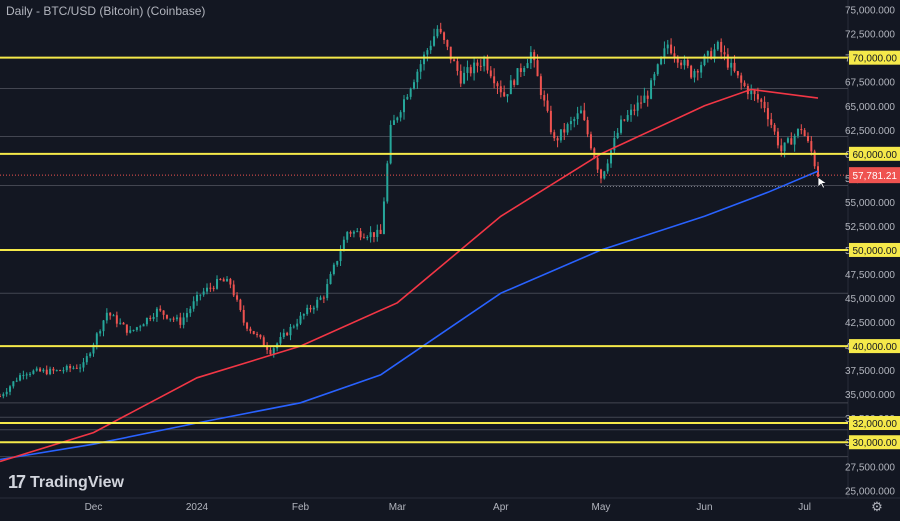 The height and width of the screenshot is (521, 900). What do you see at coordinates (870, 395) in the screenshot?
I see `y-tick-label: 35,000.000` at bounding box center [870, 395].